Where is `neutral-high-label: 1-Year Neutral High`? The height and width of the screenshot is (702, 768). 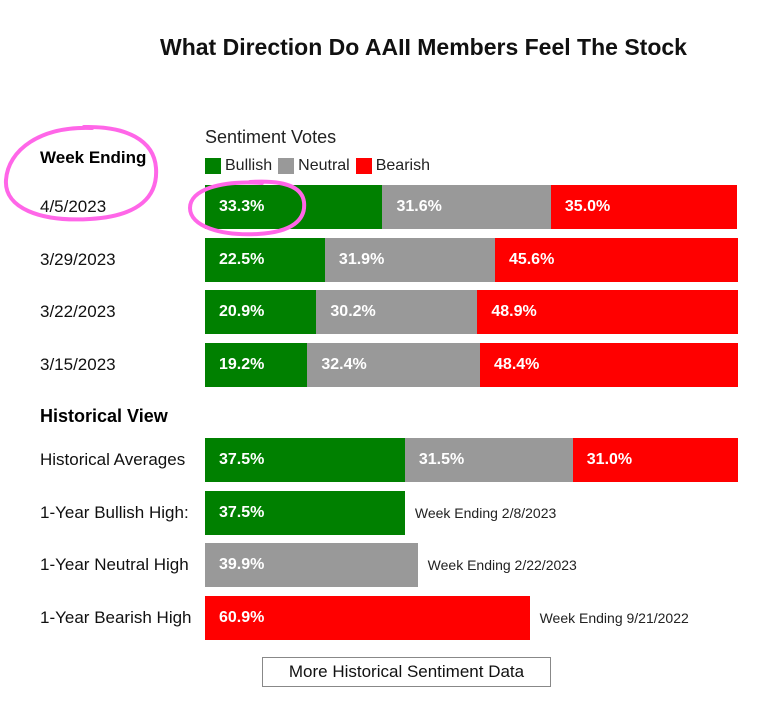 neutral-high-label: 1-Year Neutral High is located at coordinates (114, 564).